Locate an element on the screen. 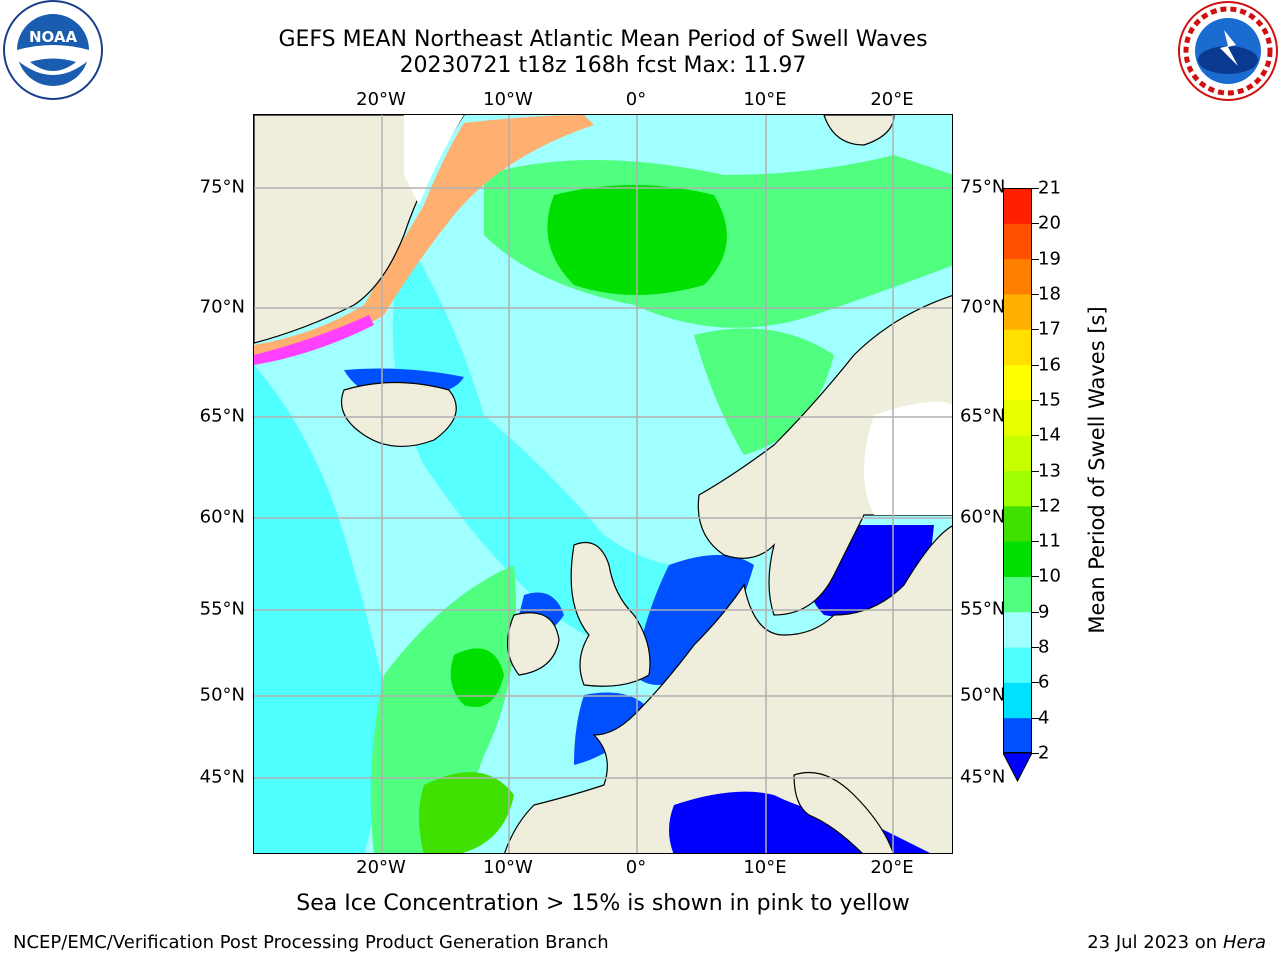 The height and width of the screenshot is (960, 1280). lon-label-top: 20°W is located at coordinates (381, 99).